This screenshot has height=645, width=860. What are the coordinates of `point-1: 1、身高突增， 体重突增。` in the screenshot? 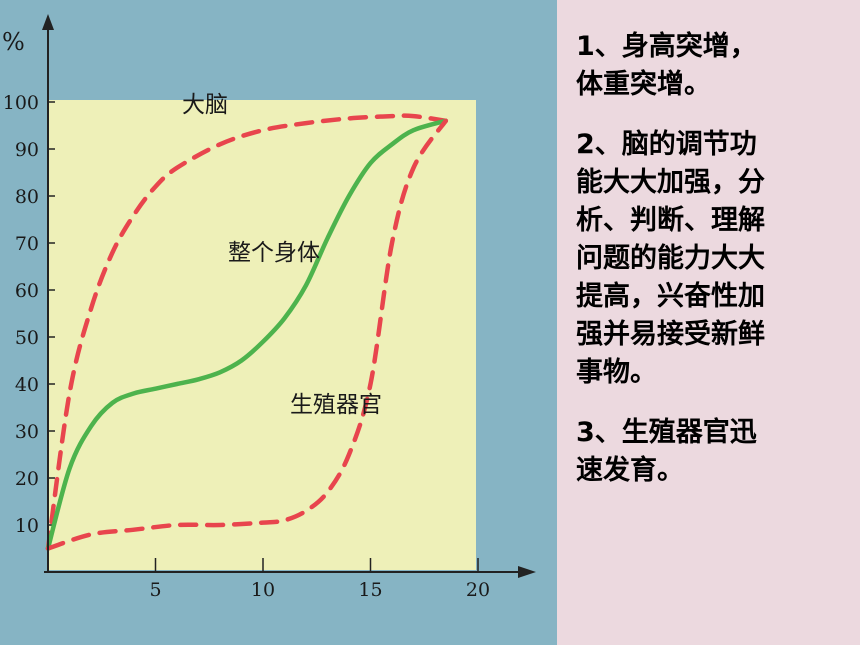 It's located at (666, 65).